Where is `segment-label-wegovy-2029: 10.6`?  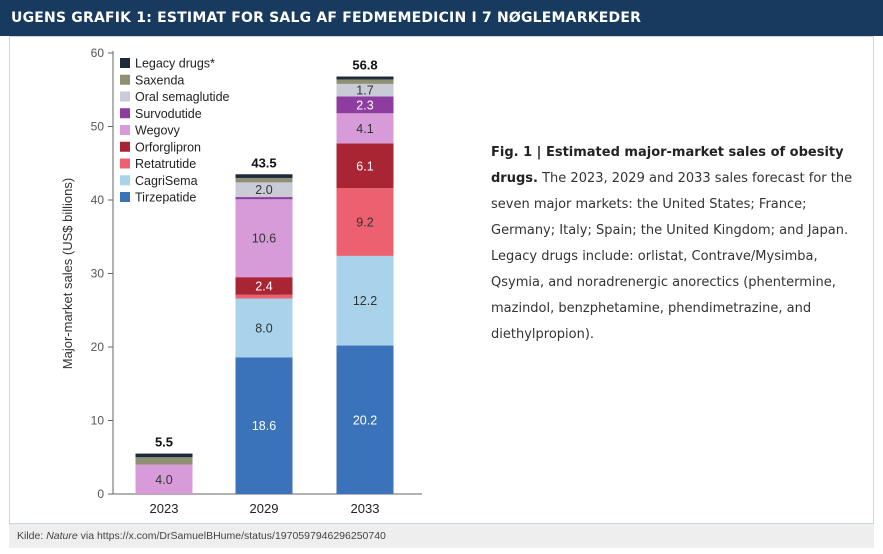 segment-label-wegovy-2029: 10.6 is located at coordinates (264, 239).